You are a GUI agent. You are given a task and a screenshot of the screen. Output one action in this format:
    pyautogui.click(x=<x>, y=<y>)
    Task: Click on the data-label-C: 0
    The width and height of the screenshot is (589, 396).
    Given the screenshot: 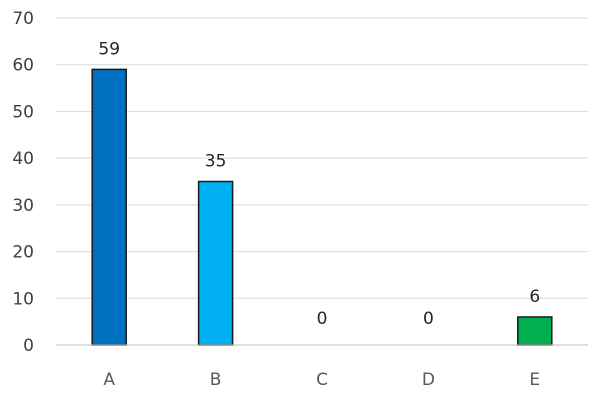 What is the action you would take?
    pyautogui.click(x=322, y=319)
    